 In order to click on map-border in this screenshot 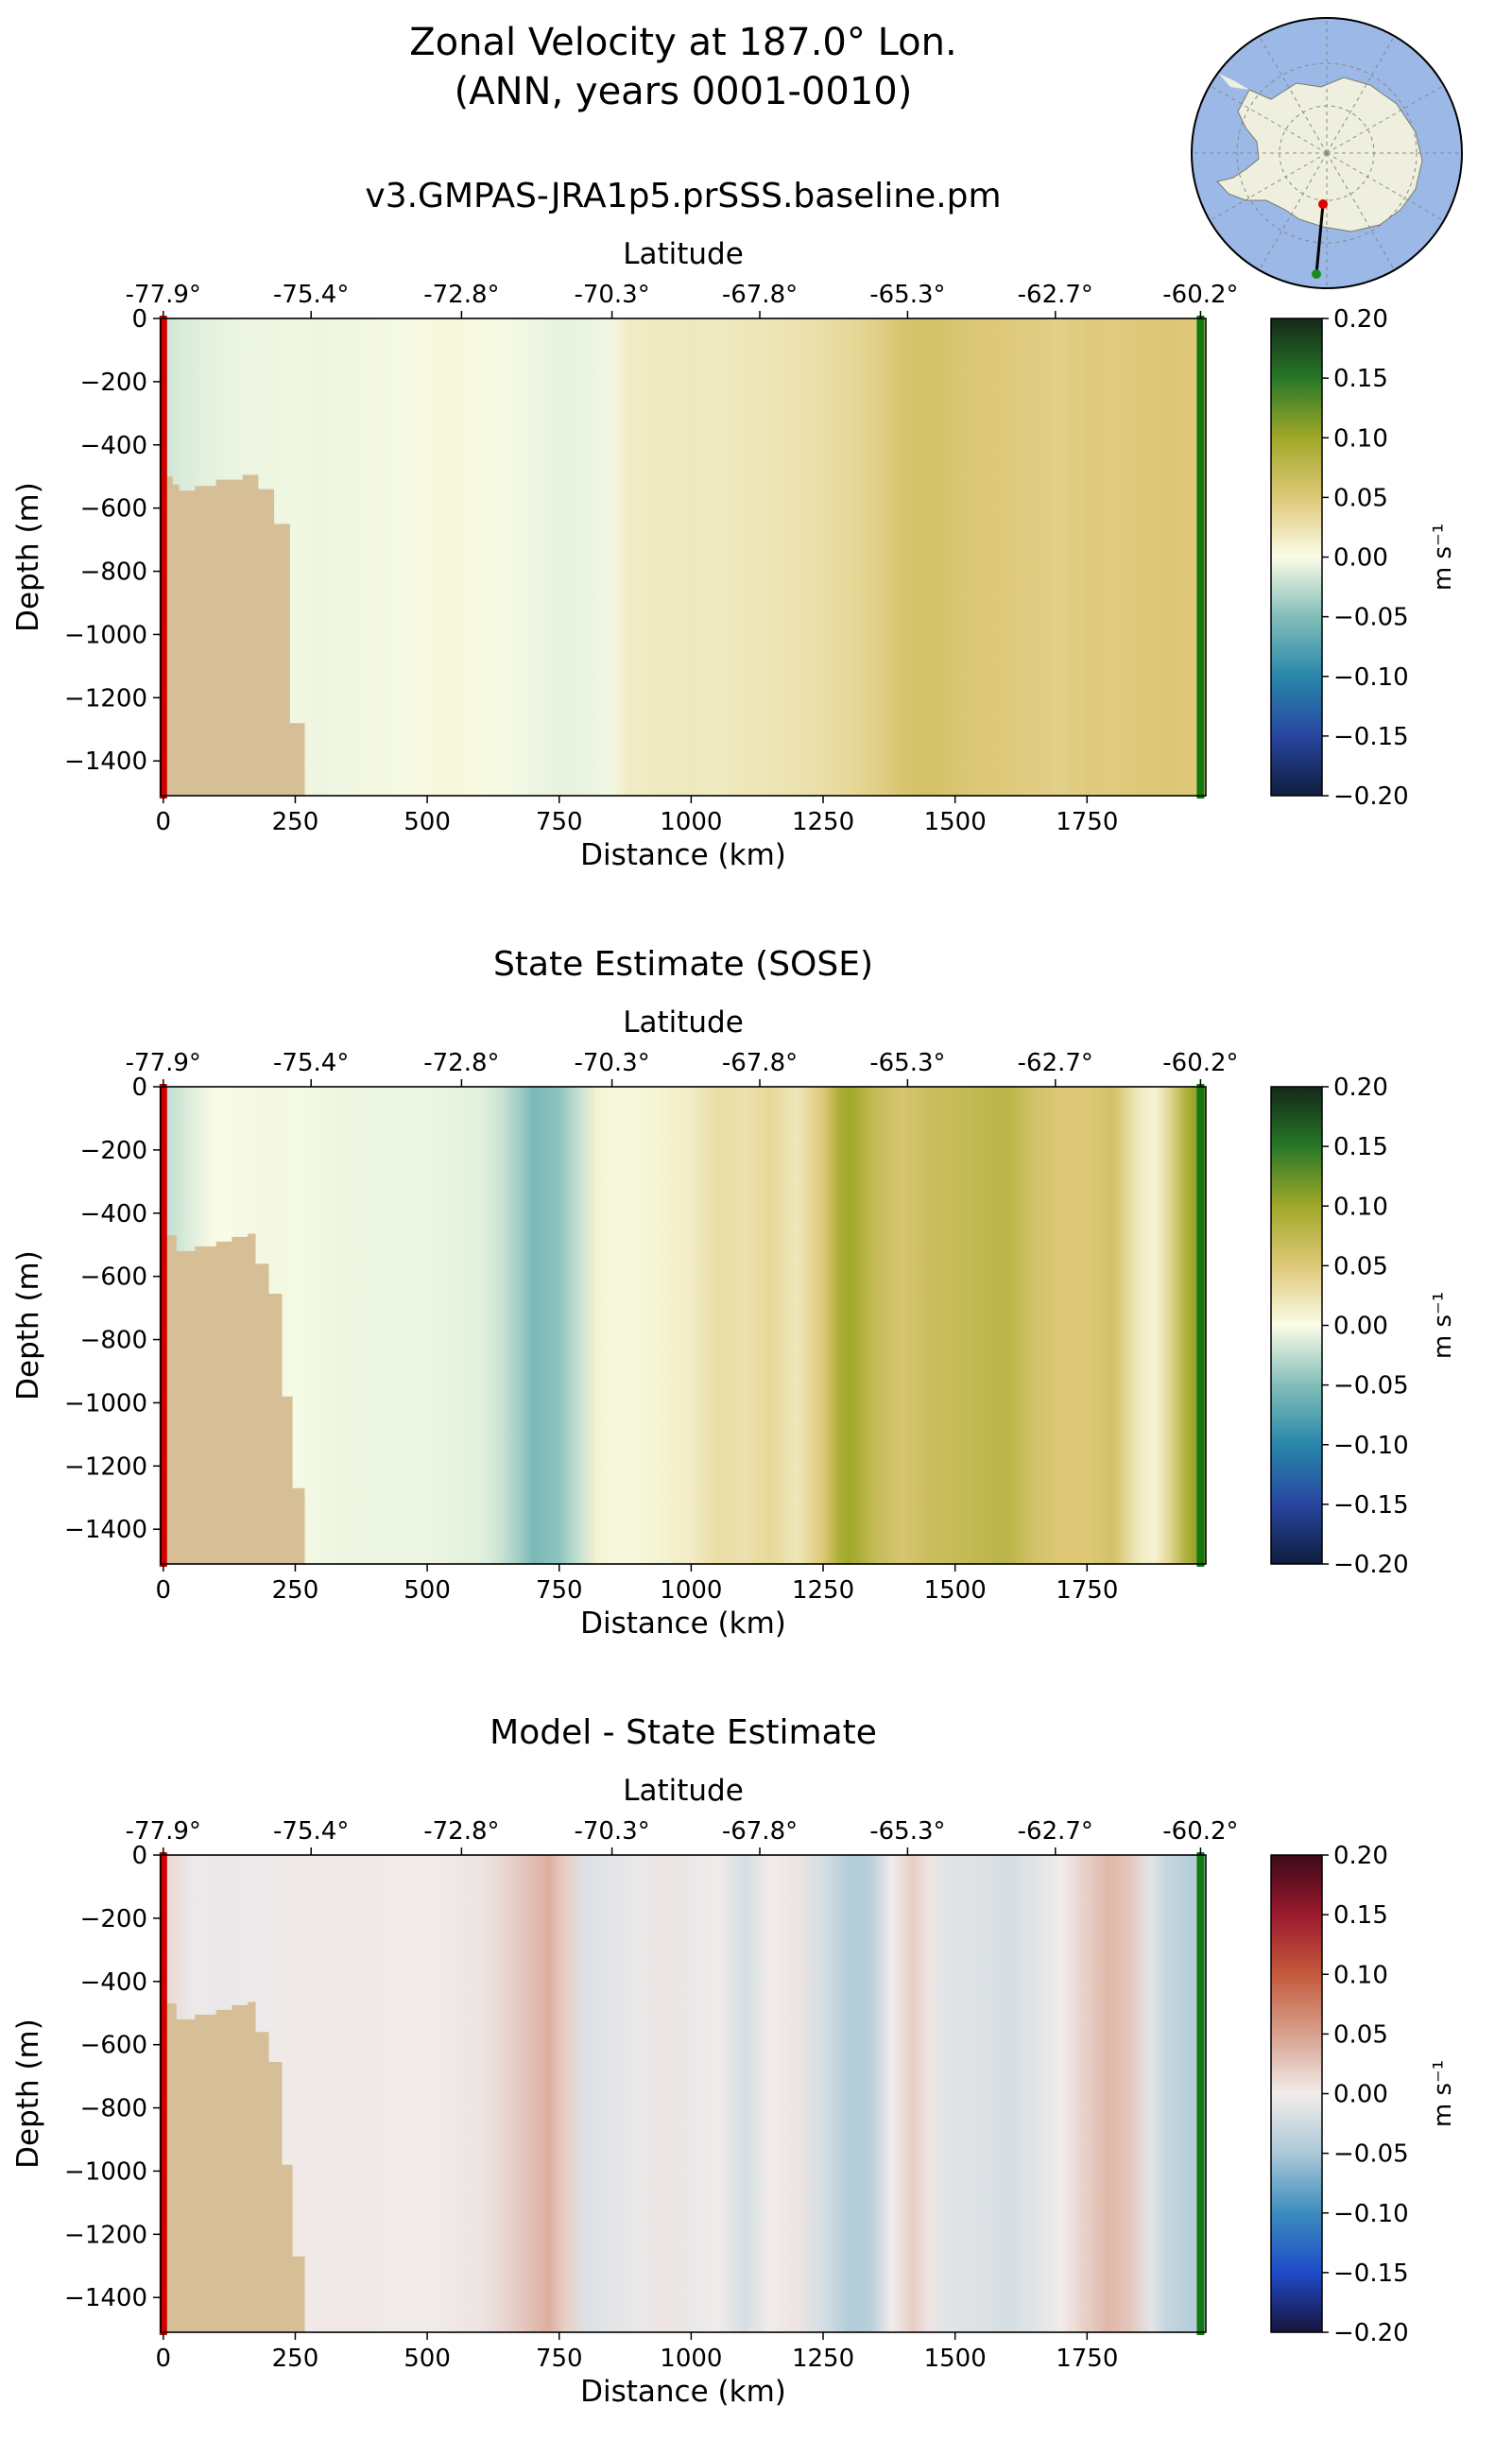, I will do `click(1327, 153)`.